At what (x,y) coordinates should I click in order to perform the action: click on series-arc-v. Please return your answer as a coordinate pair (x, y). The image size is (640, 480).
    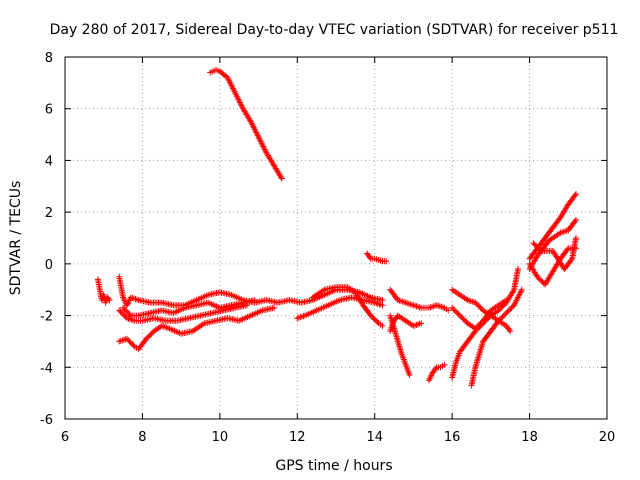
    Looking at the image, I should click on (554, 253).